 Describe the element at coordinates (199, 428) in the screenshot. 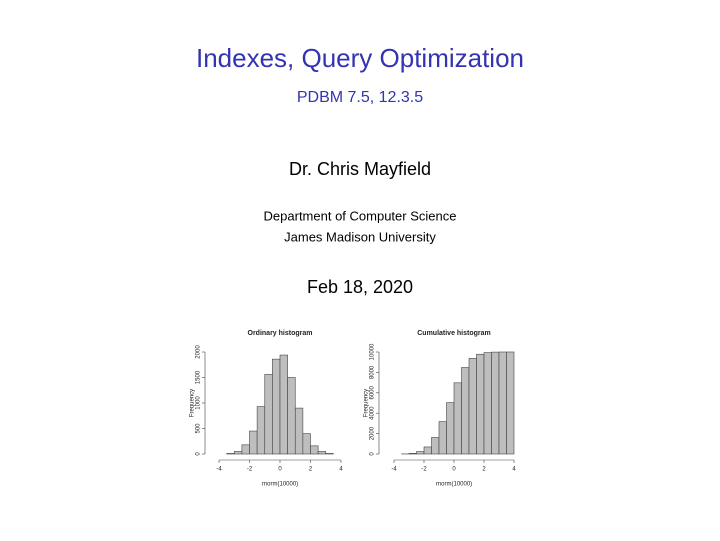

I see `y-tick-label: 500` at that location.